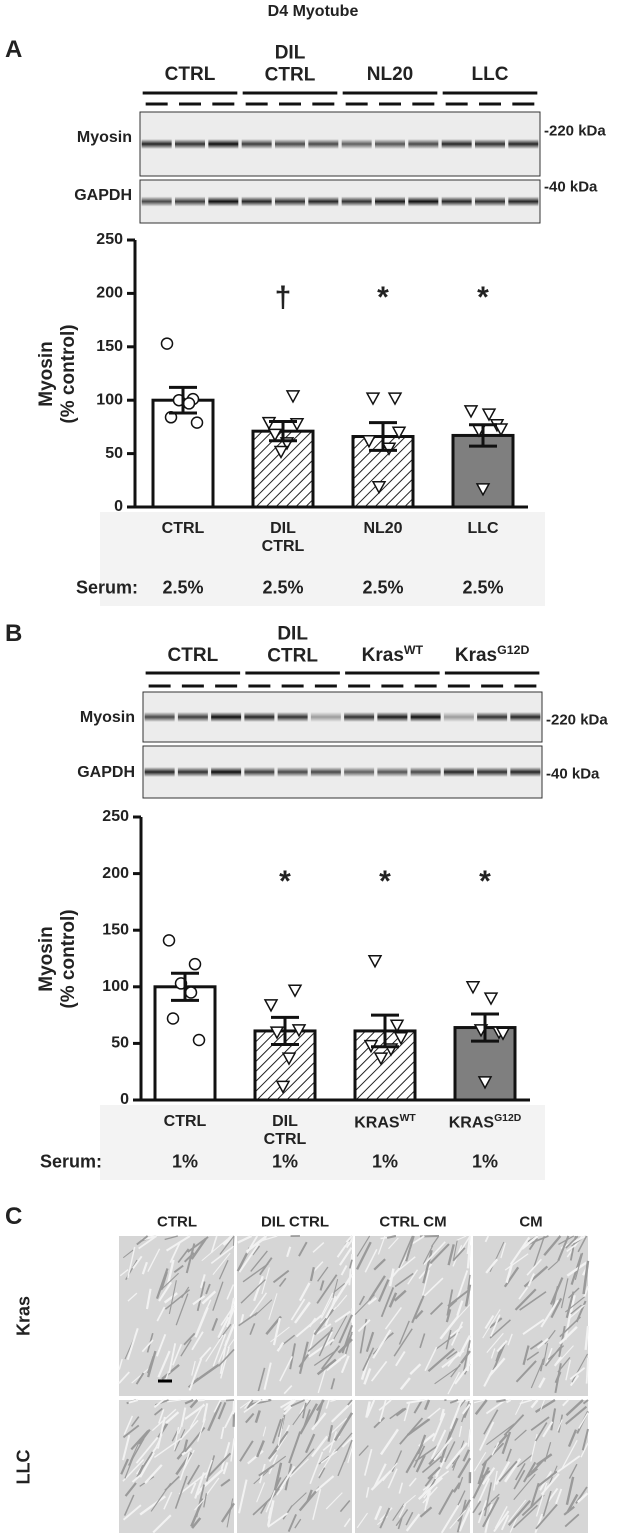 Image resolution: width=627 pixels, height=1533 pixels. I want to click on micrograph, so click(295, 1465).